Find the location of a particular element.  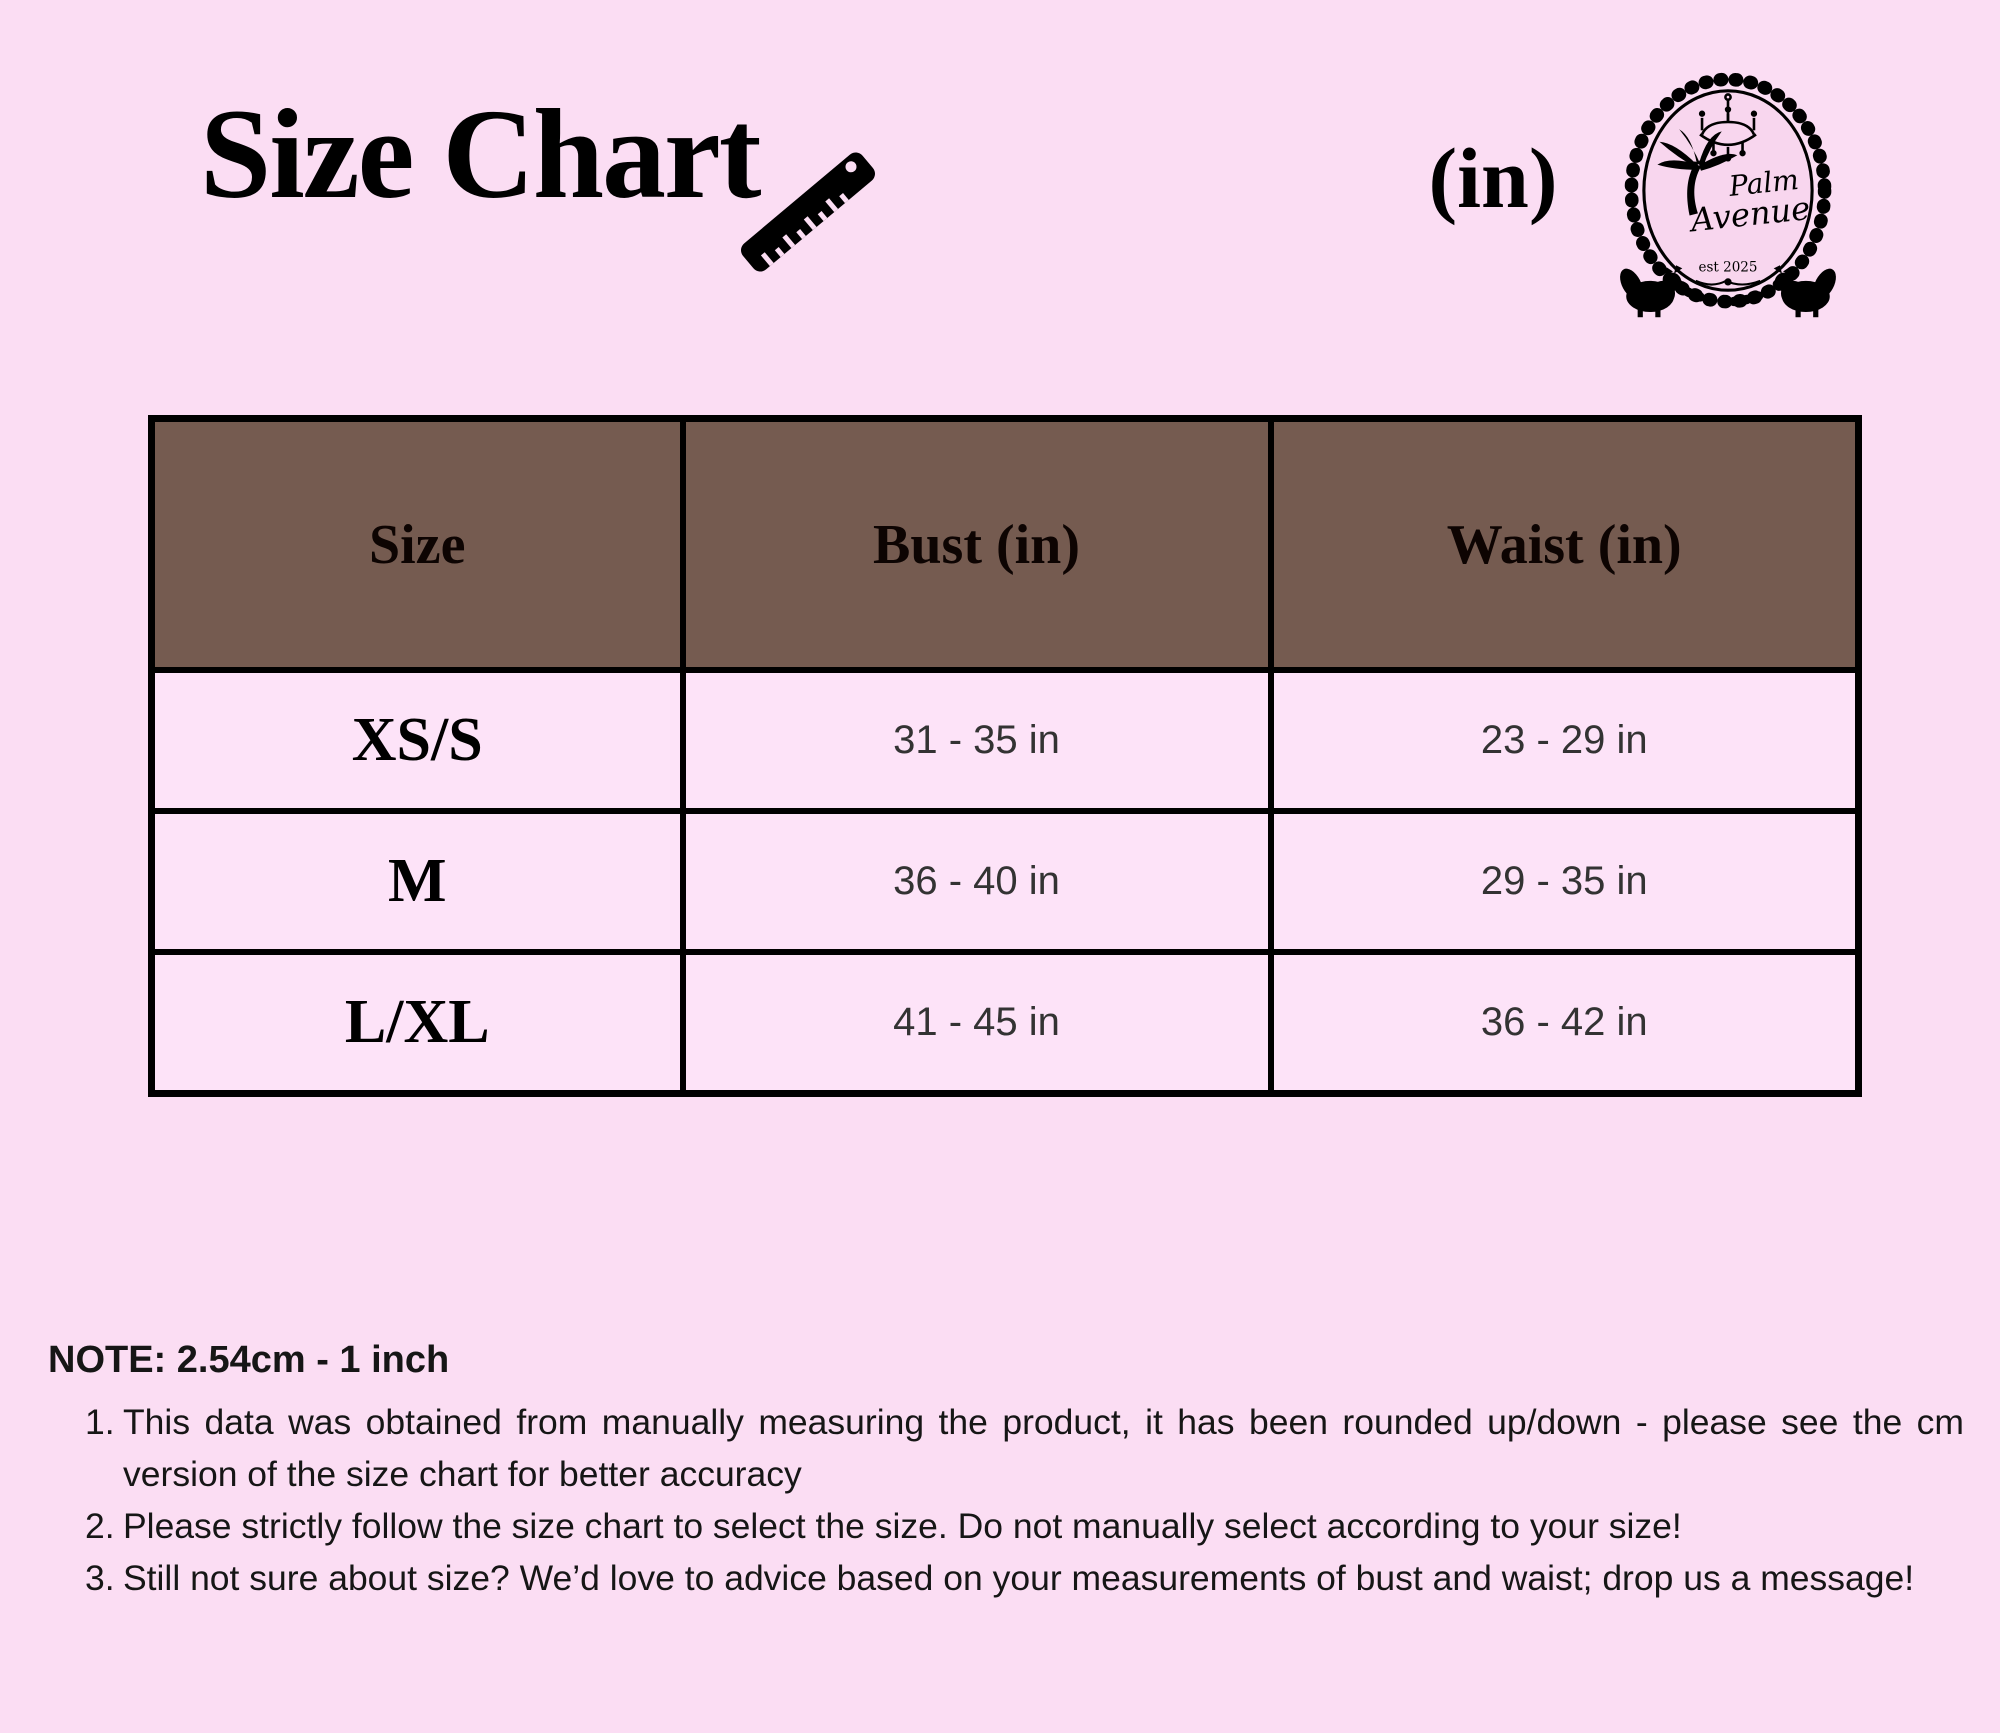

table-row: L/XL 41 - 45 in 36 - 42 in is located at coordinates (1005, 1023).